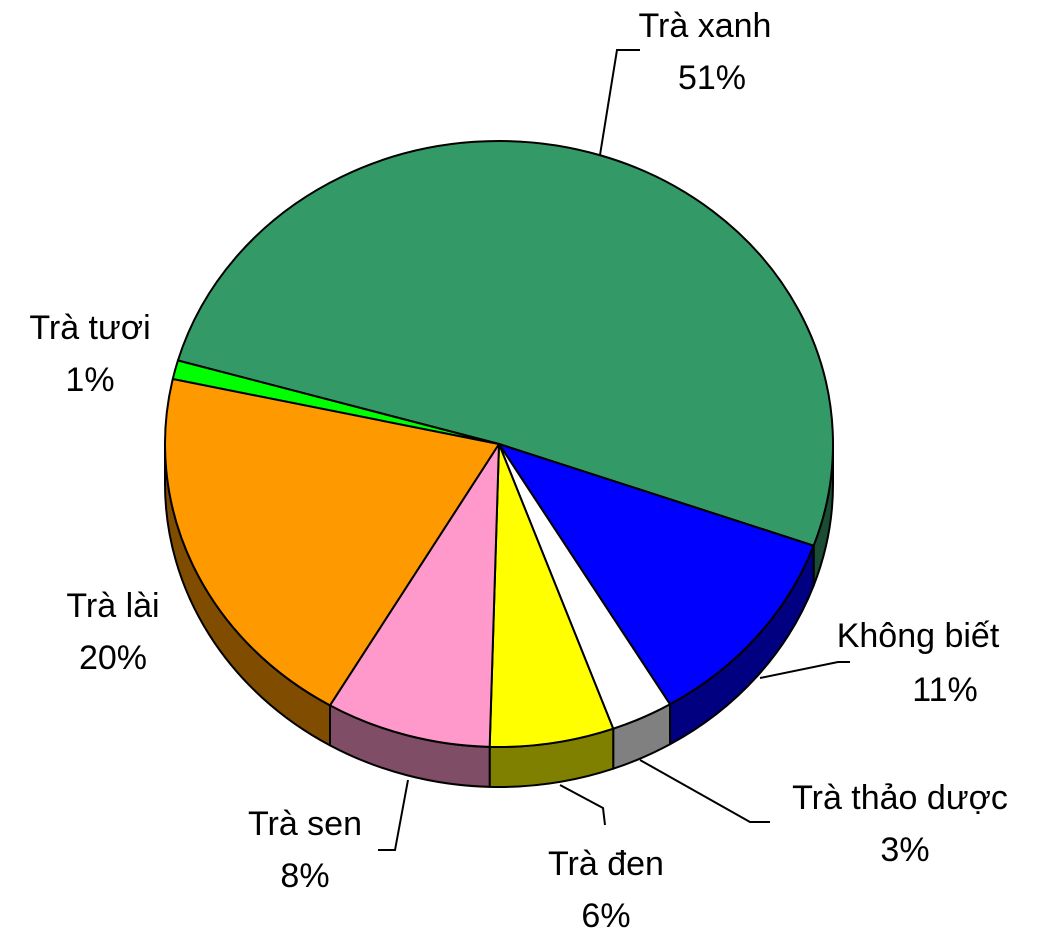 Image resolution: width=1045 pixels, height=933 pixels. What do you see at coordinates (606, 864) in the screenshot?
I see `slice-label: Trà đen` at bounding box center [606, 864].